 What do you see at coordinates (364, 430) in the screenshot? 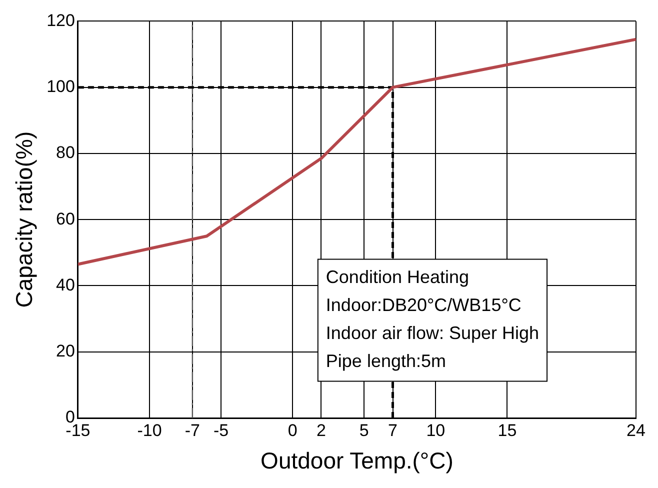
I see `x-tick-label: 5` at bounding box center [364, 430].